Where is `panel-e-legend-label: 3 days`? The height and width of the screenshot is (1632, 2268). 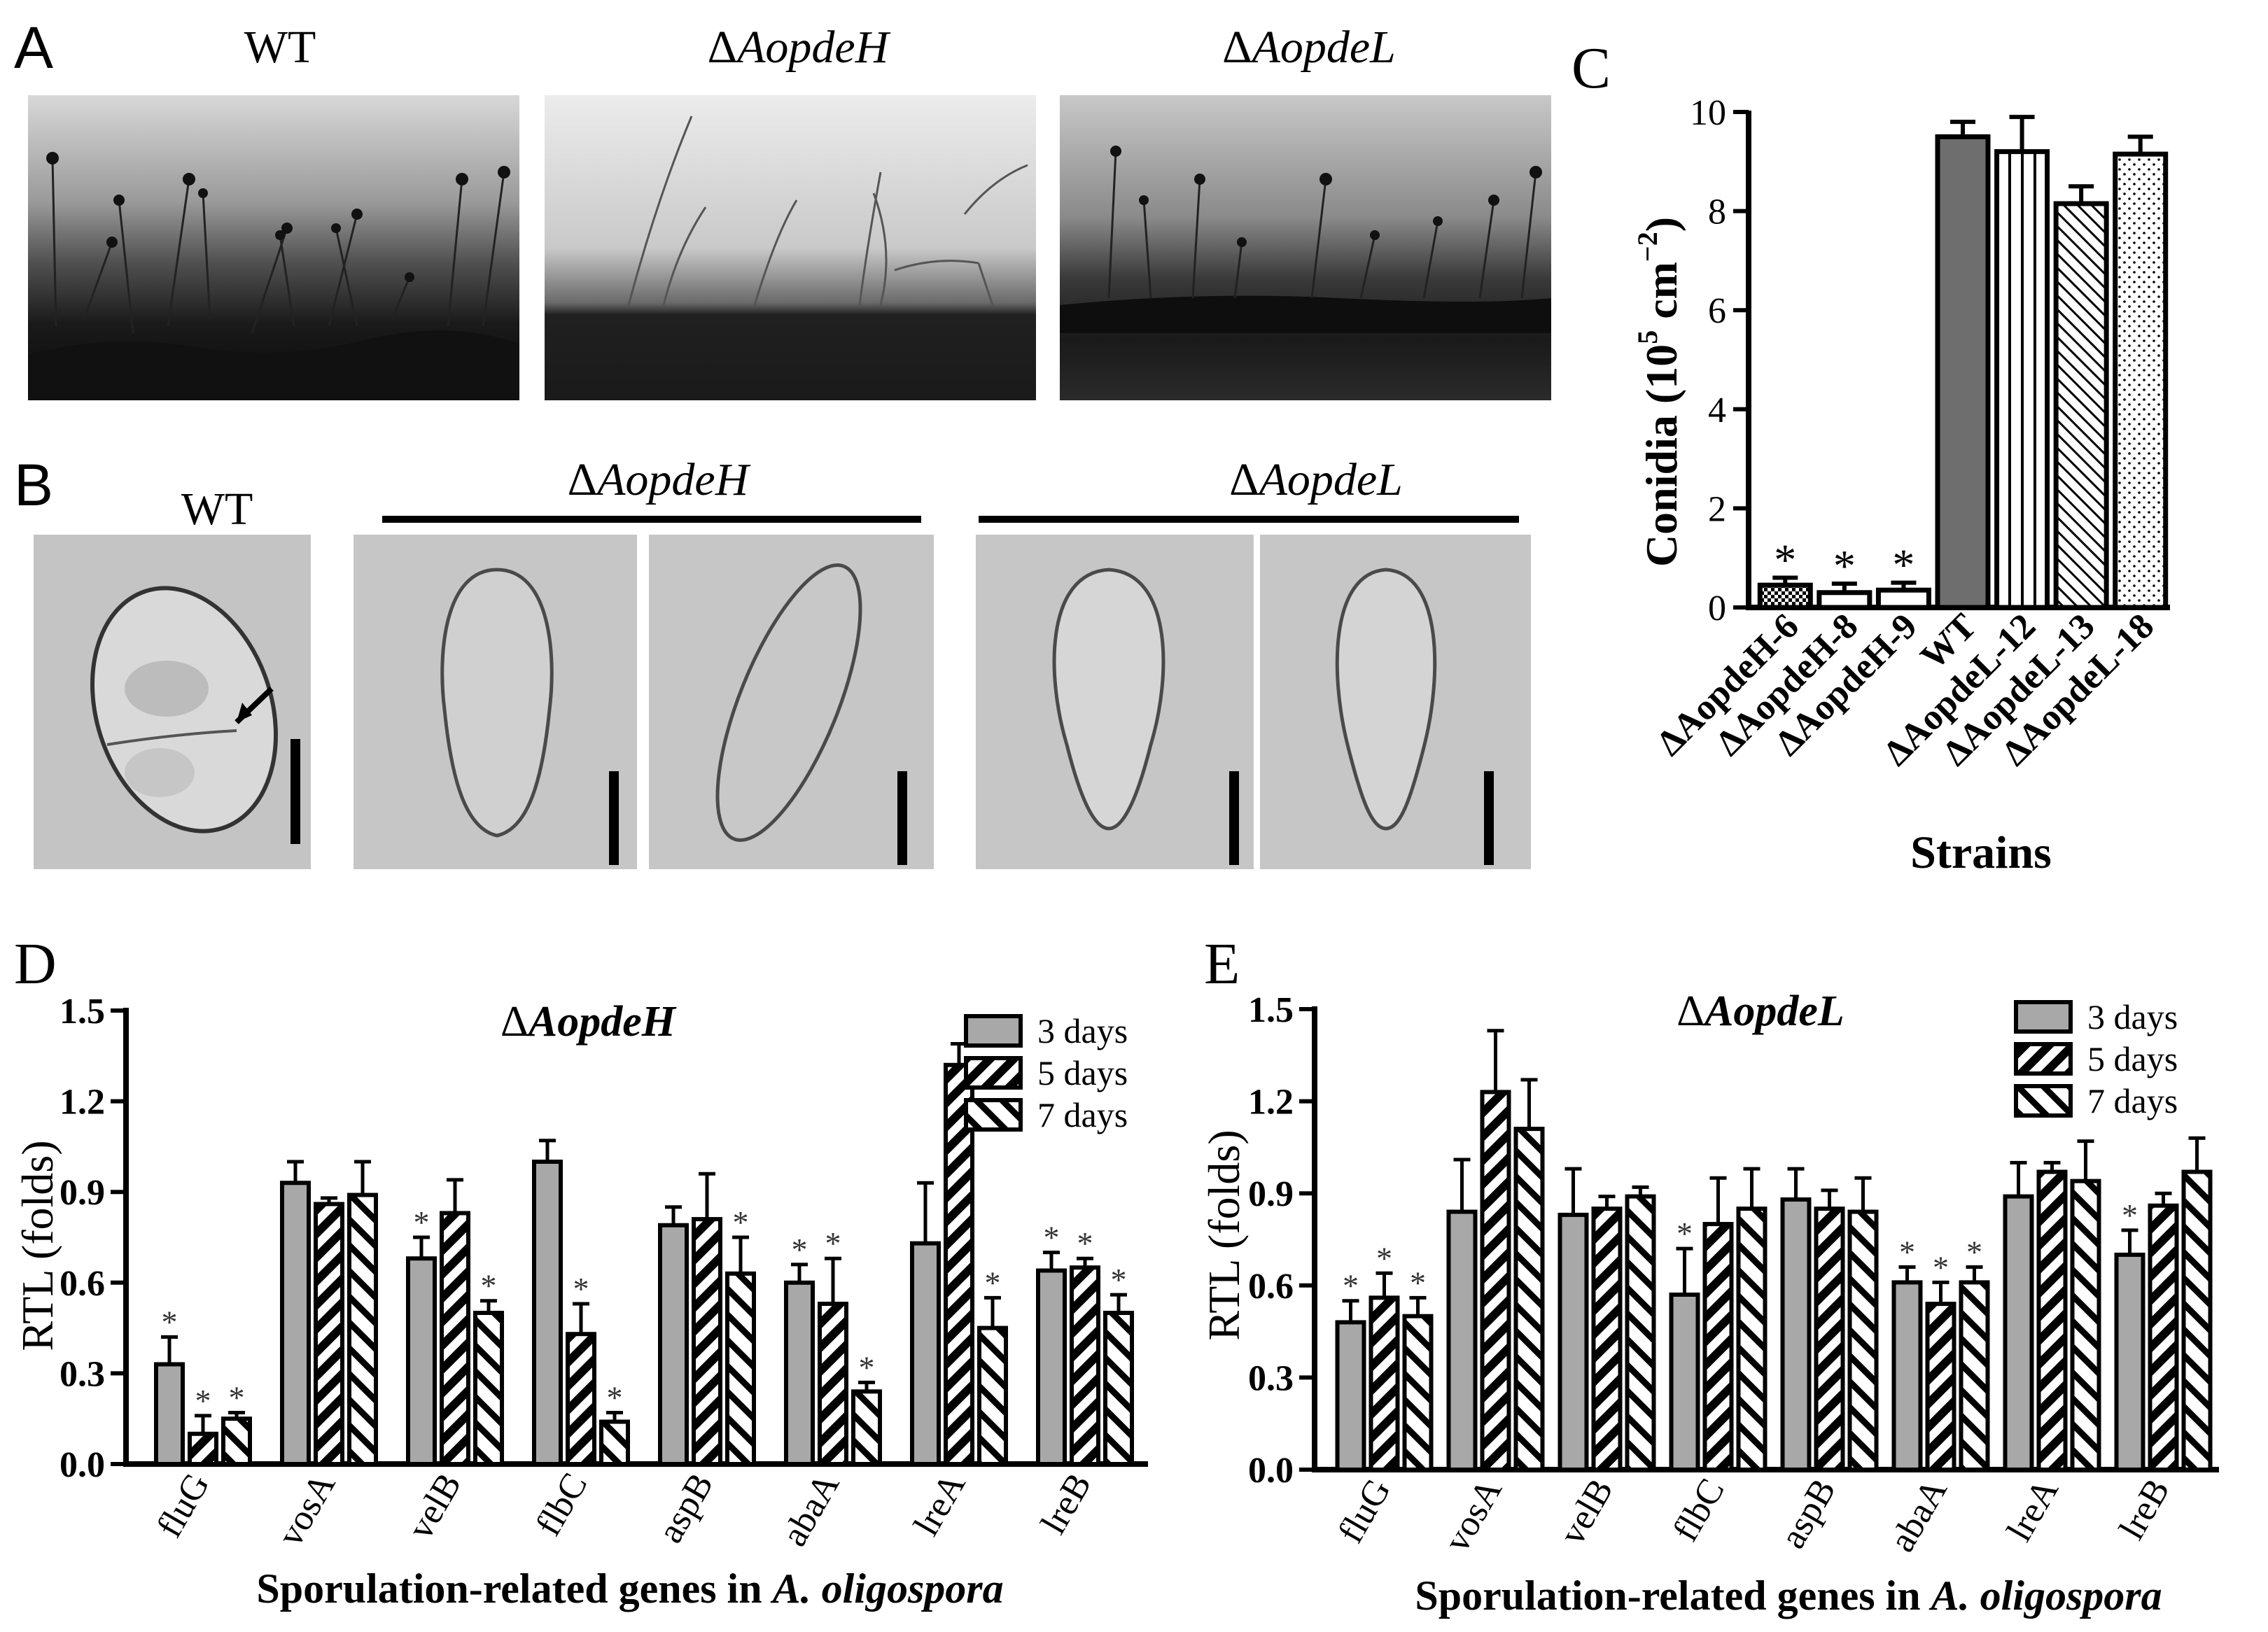
panel-e-legend-label: 3 days is located at coordinates (2132, 1016).